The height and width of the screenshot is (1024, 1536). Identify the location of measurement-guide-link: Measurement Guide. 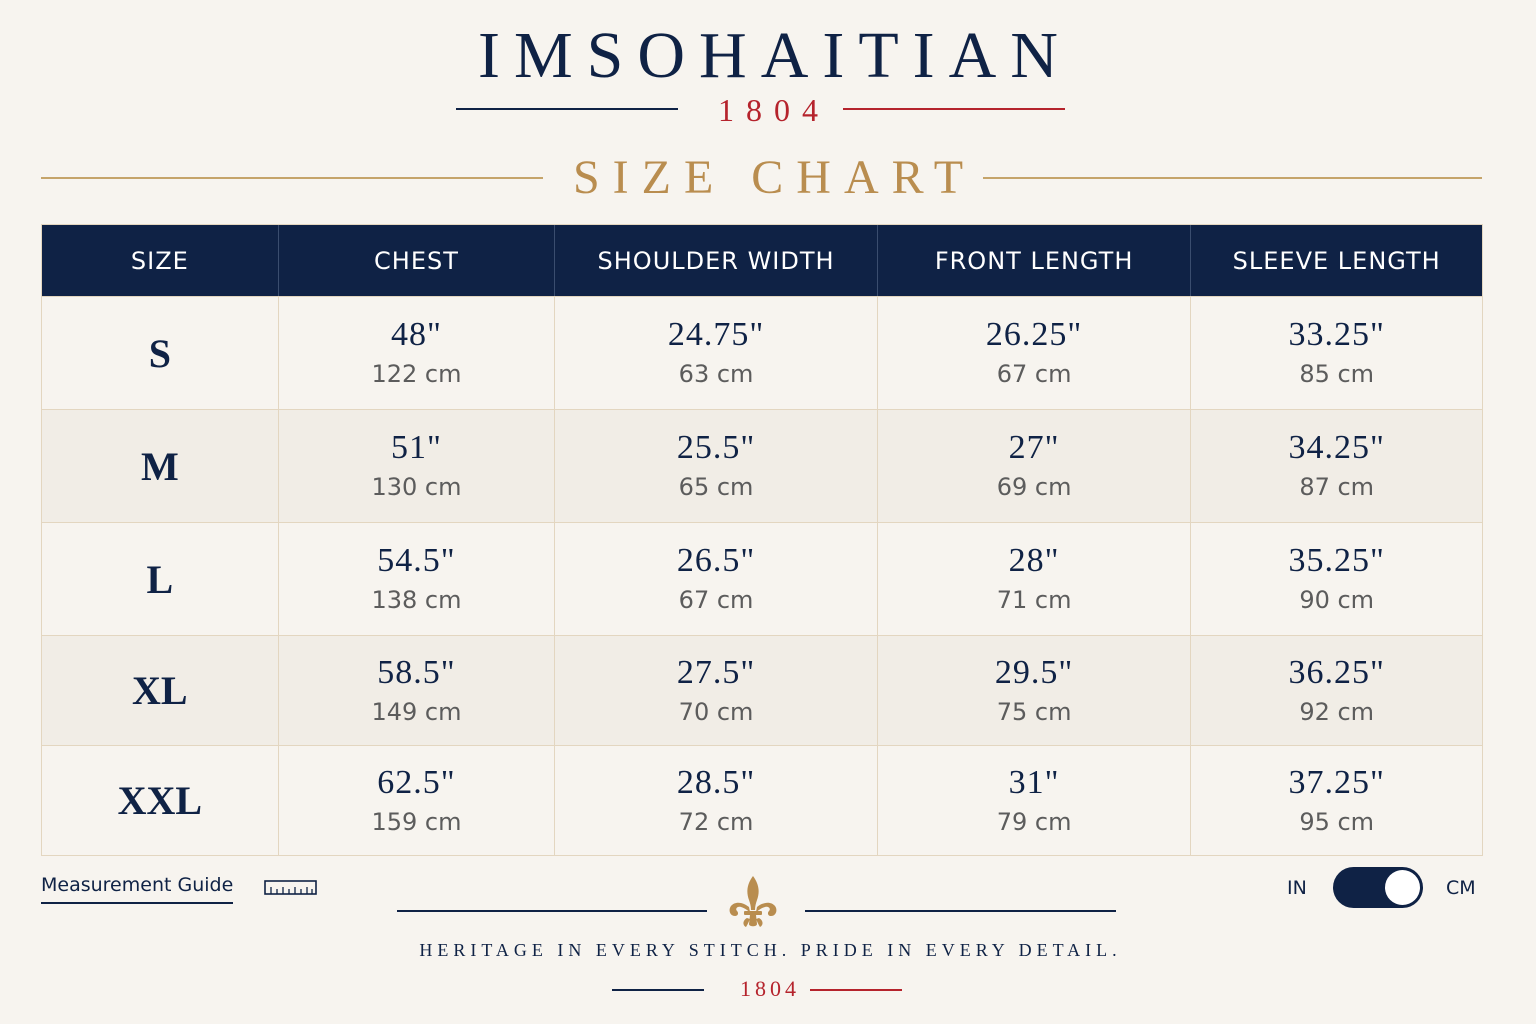
(137, 889).